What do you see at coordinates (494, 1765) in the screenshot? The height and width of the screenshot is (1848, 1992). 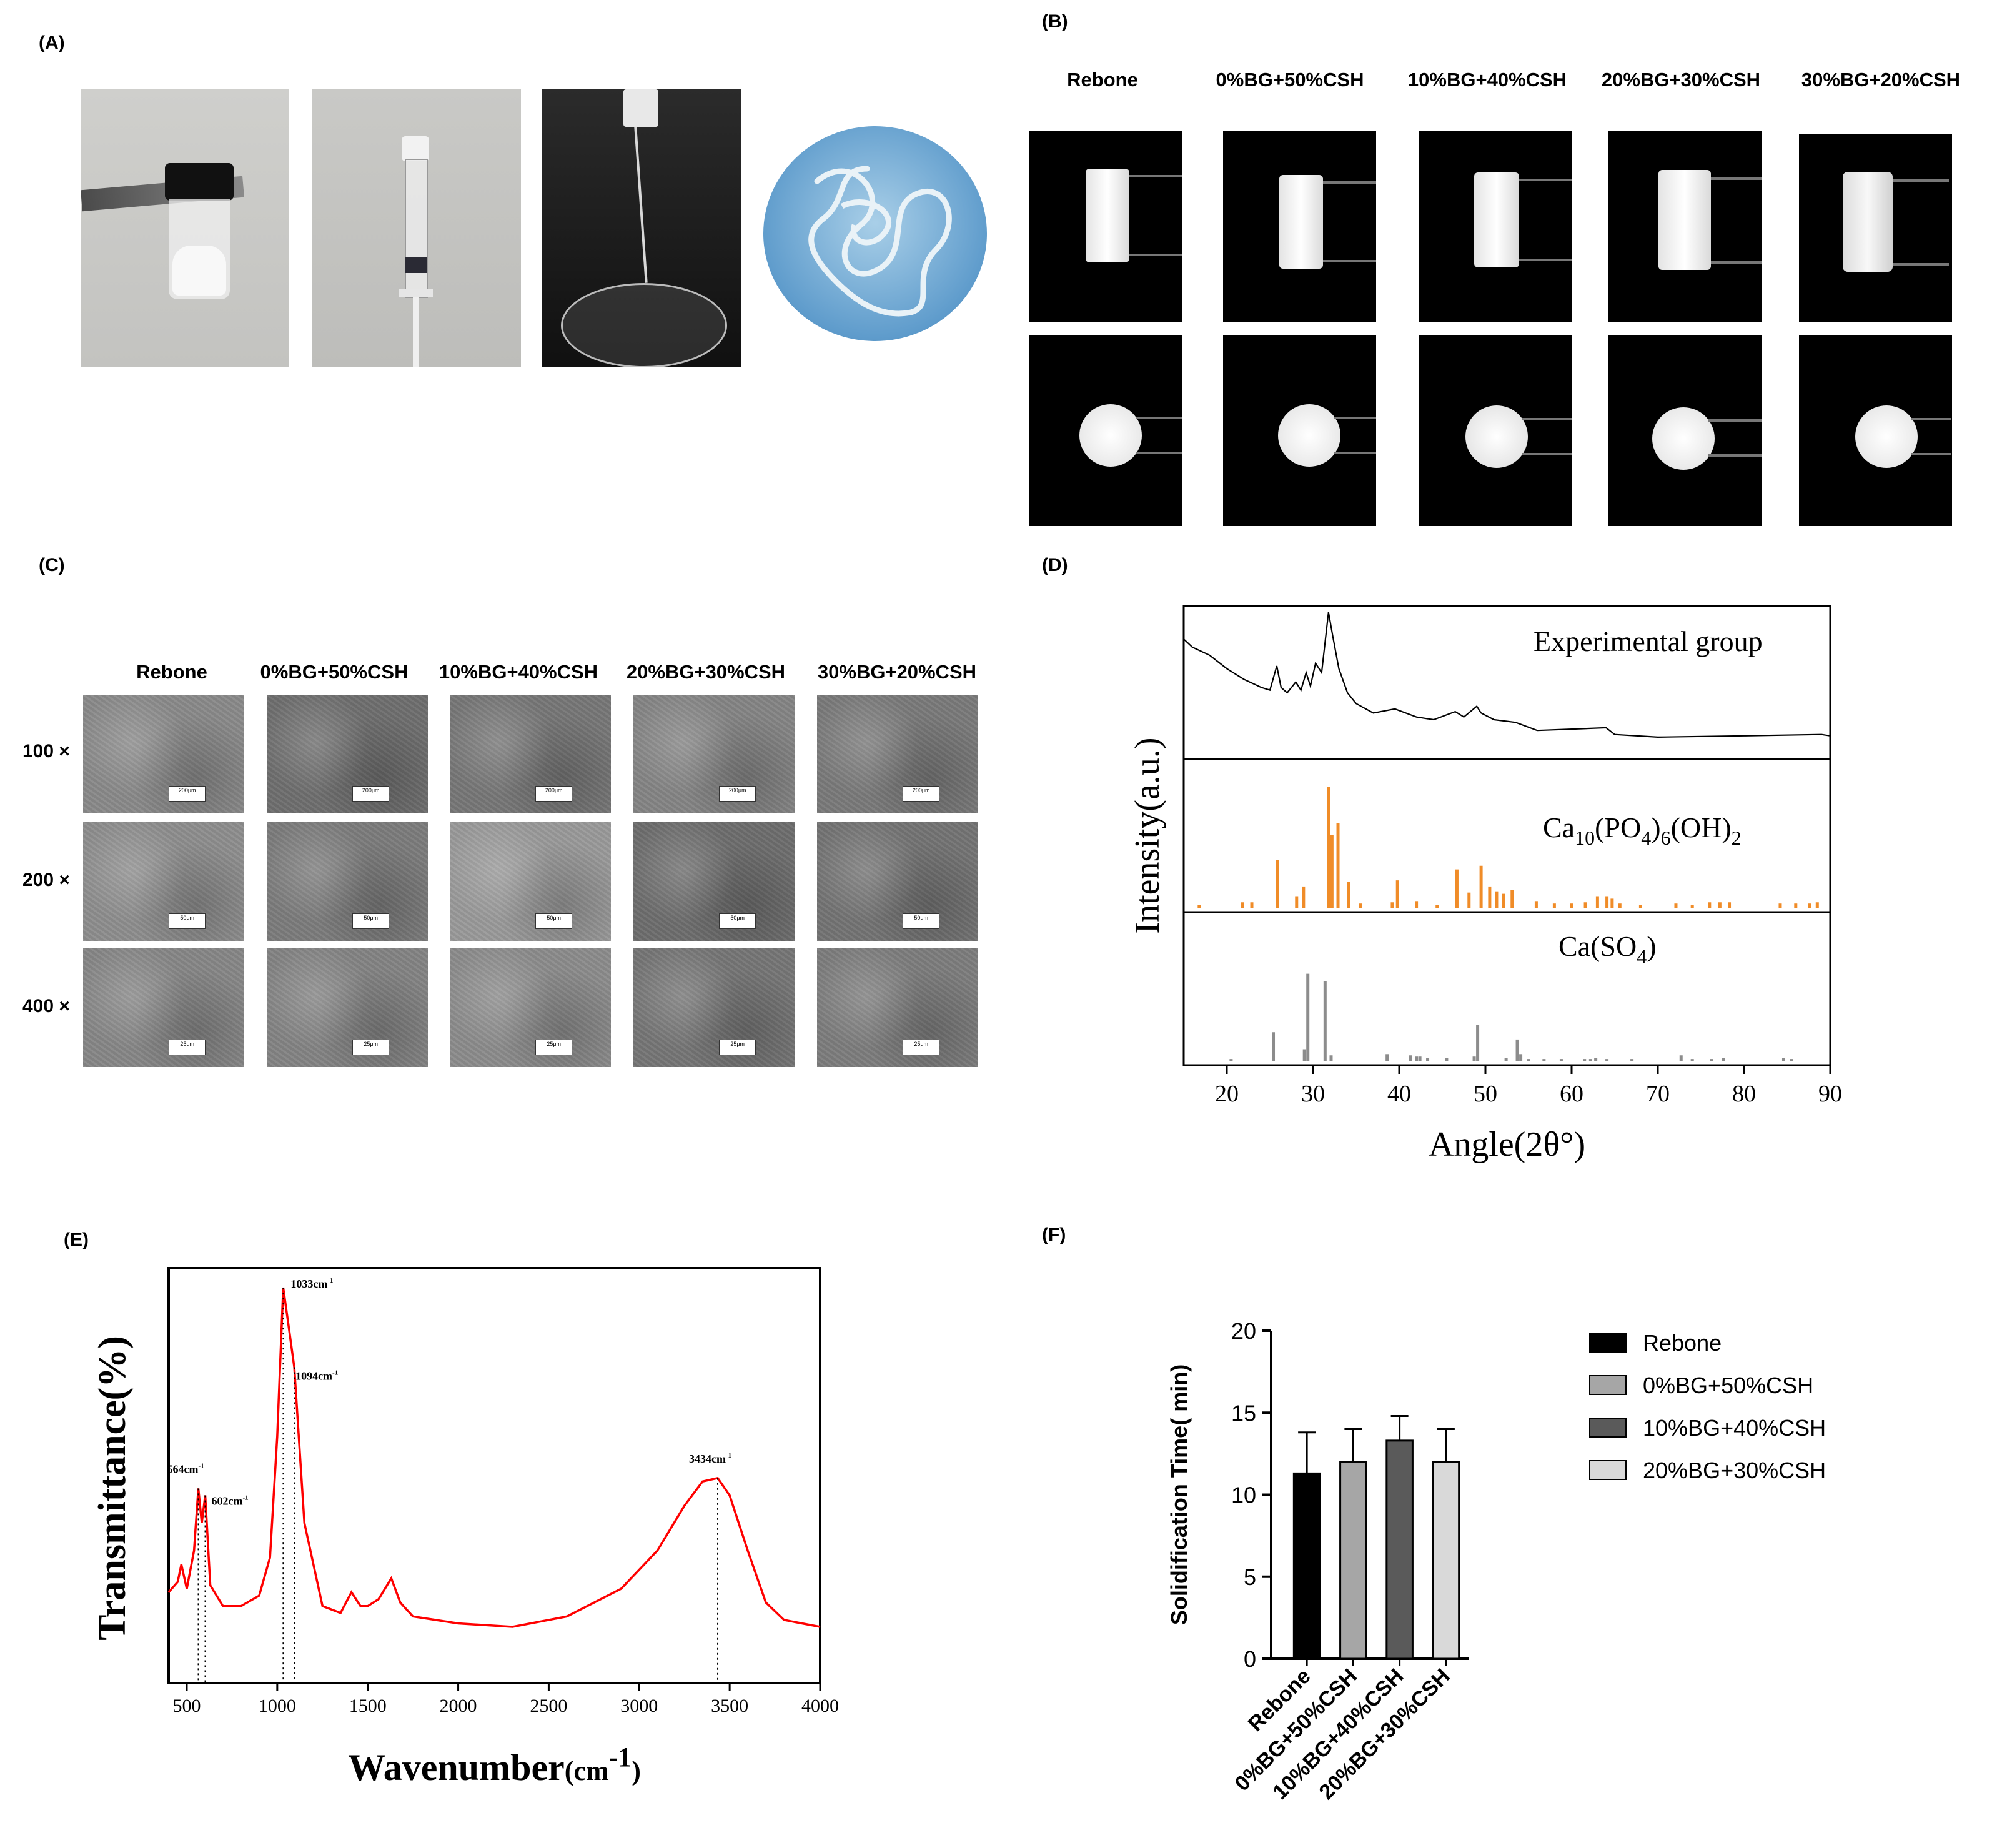 I see `x-axis-title: Wavenumber(cm-1)` at bounding box center [494, 1765].